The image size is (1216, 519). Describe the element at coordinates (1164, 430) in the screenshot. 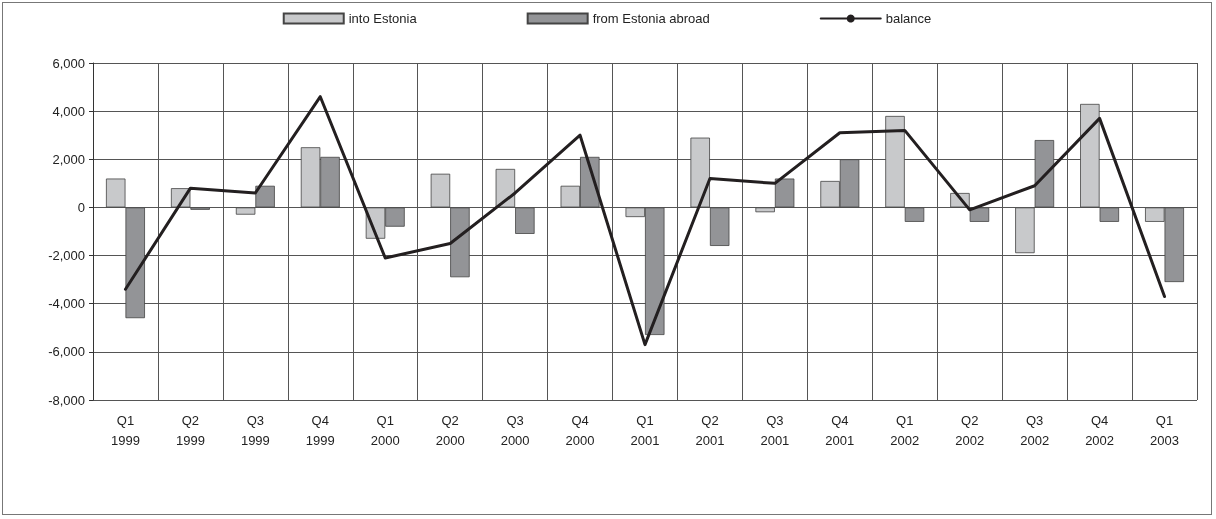

I see `x-tick-label: Q1 2003` at that location.